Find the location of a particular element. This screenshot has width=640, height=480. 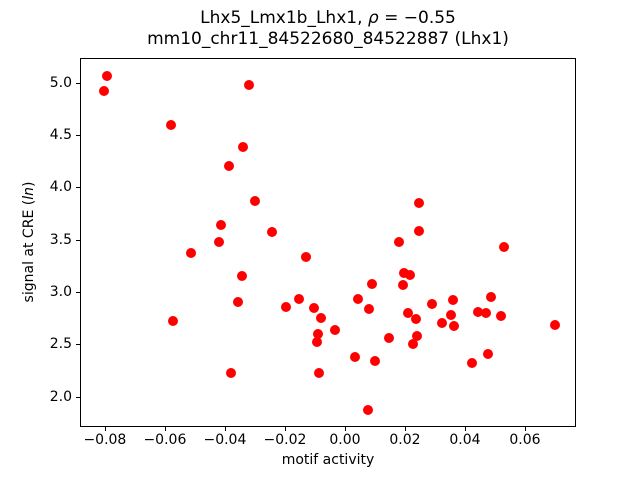

chart-title-line1: Lhx5_Lmx1b_Lhx1, ρ = −0.55 is located at coordinates (328, 18).